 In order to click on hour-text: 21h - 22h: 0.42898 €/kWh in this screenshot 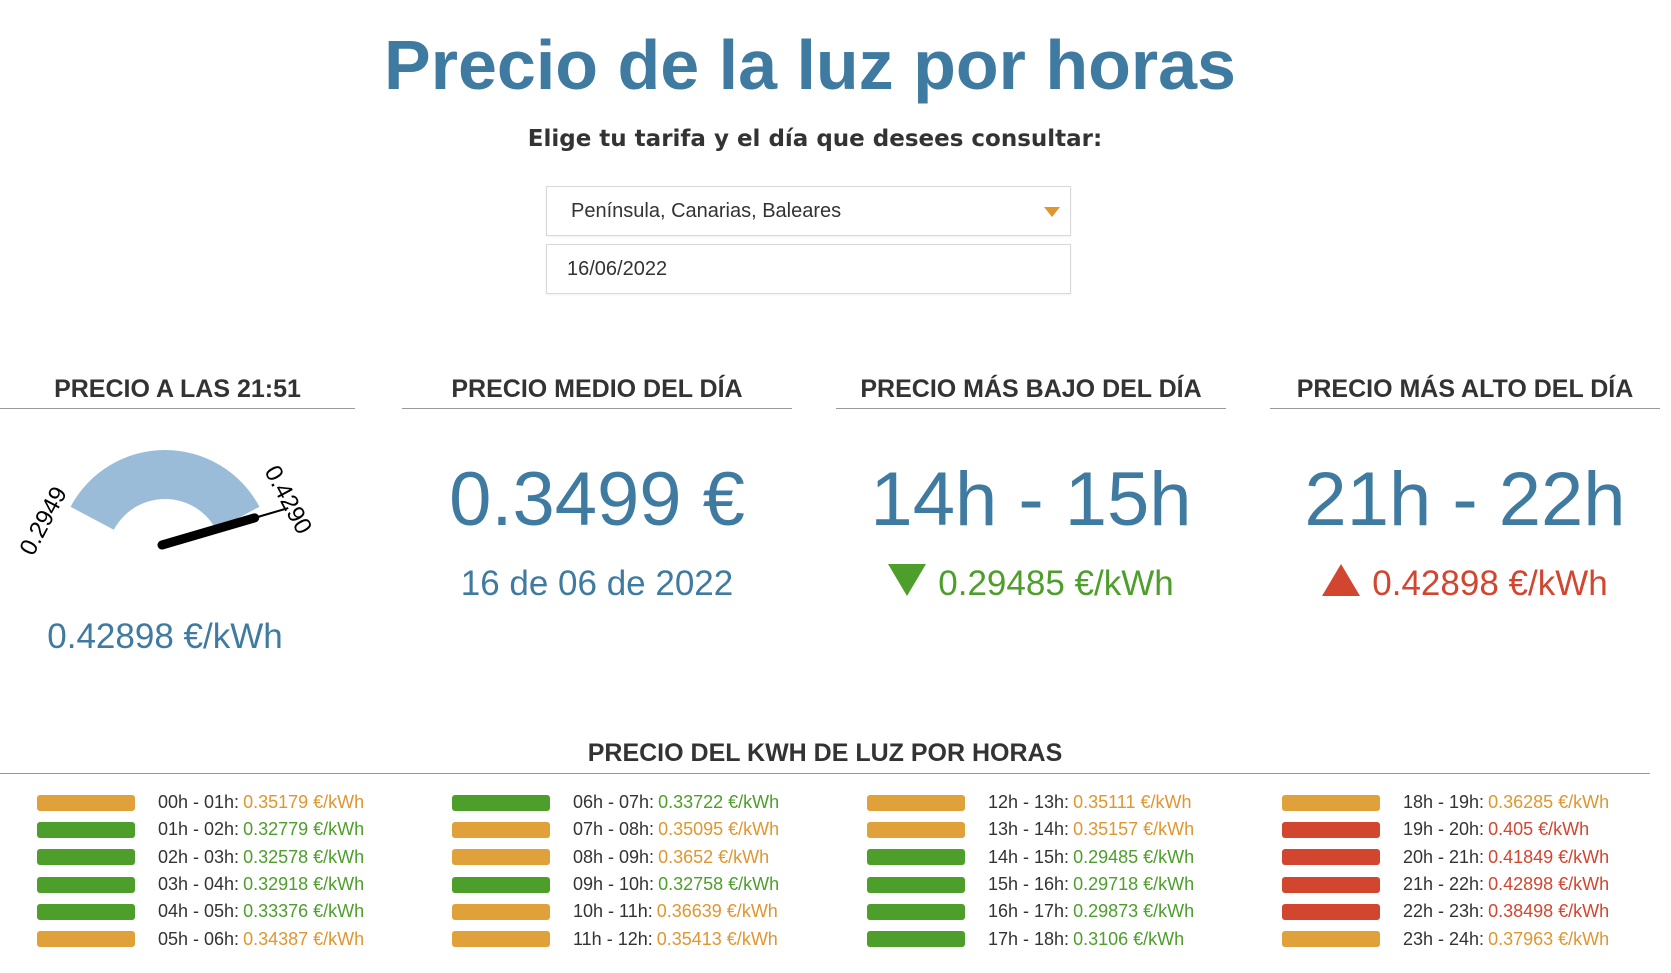, I will do `click(1506, 884)`.